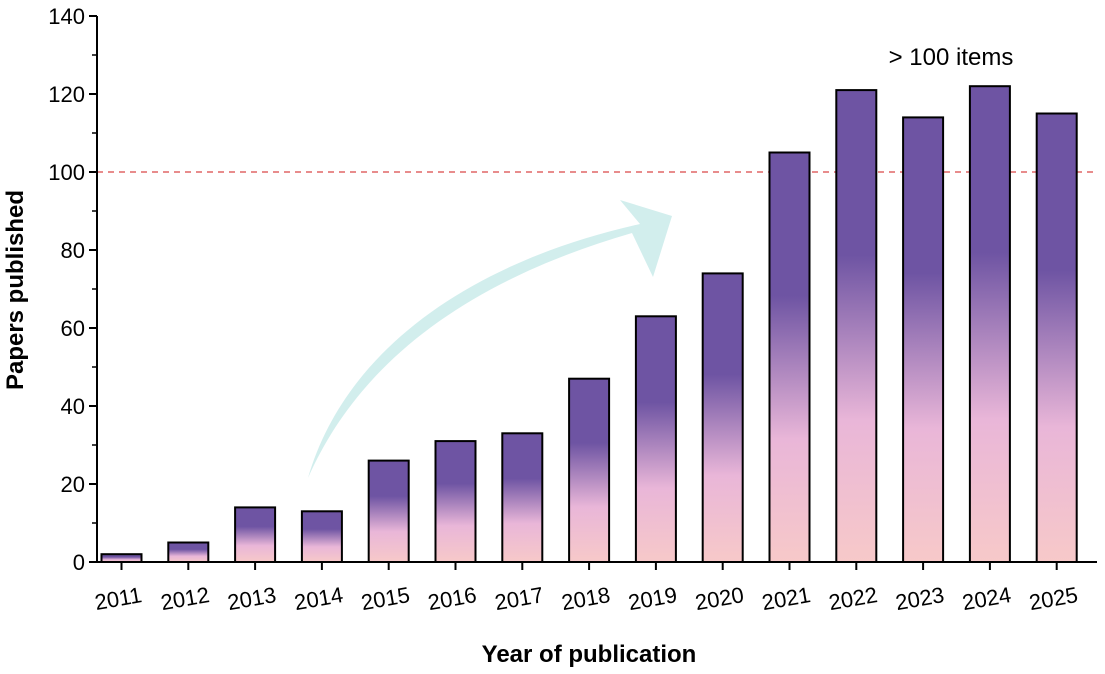 Image resolution: width=1105 pixels, height=674 pixels. Describe the element at coordinates (255, 534) in the screenshot. I see `bar-2013` at that location.